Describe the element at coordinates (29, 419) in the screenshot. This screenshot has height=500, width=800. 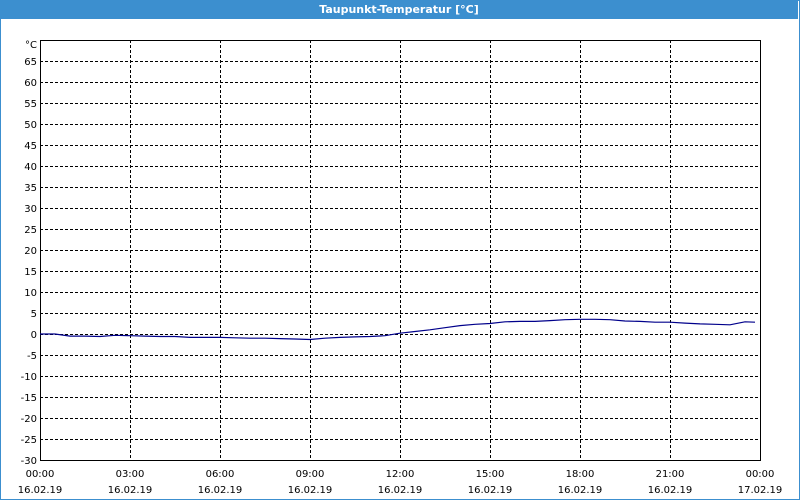
I see `y-tick-label: -20` at that location.